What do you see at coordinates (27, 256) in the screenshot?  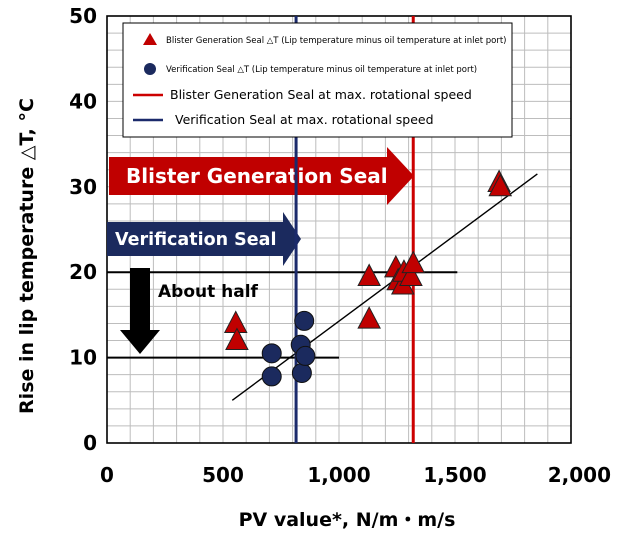 I see `y-axis-title: Rise in lip temperature △T, °C` at bounding box center [27, 256].